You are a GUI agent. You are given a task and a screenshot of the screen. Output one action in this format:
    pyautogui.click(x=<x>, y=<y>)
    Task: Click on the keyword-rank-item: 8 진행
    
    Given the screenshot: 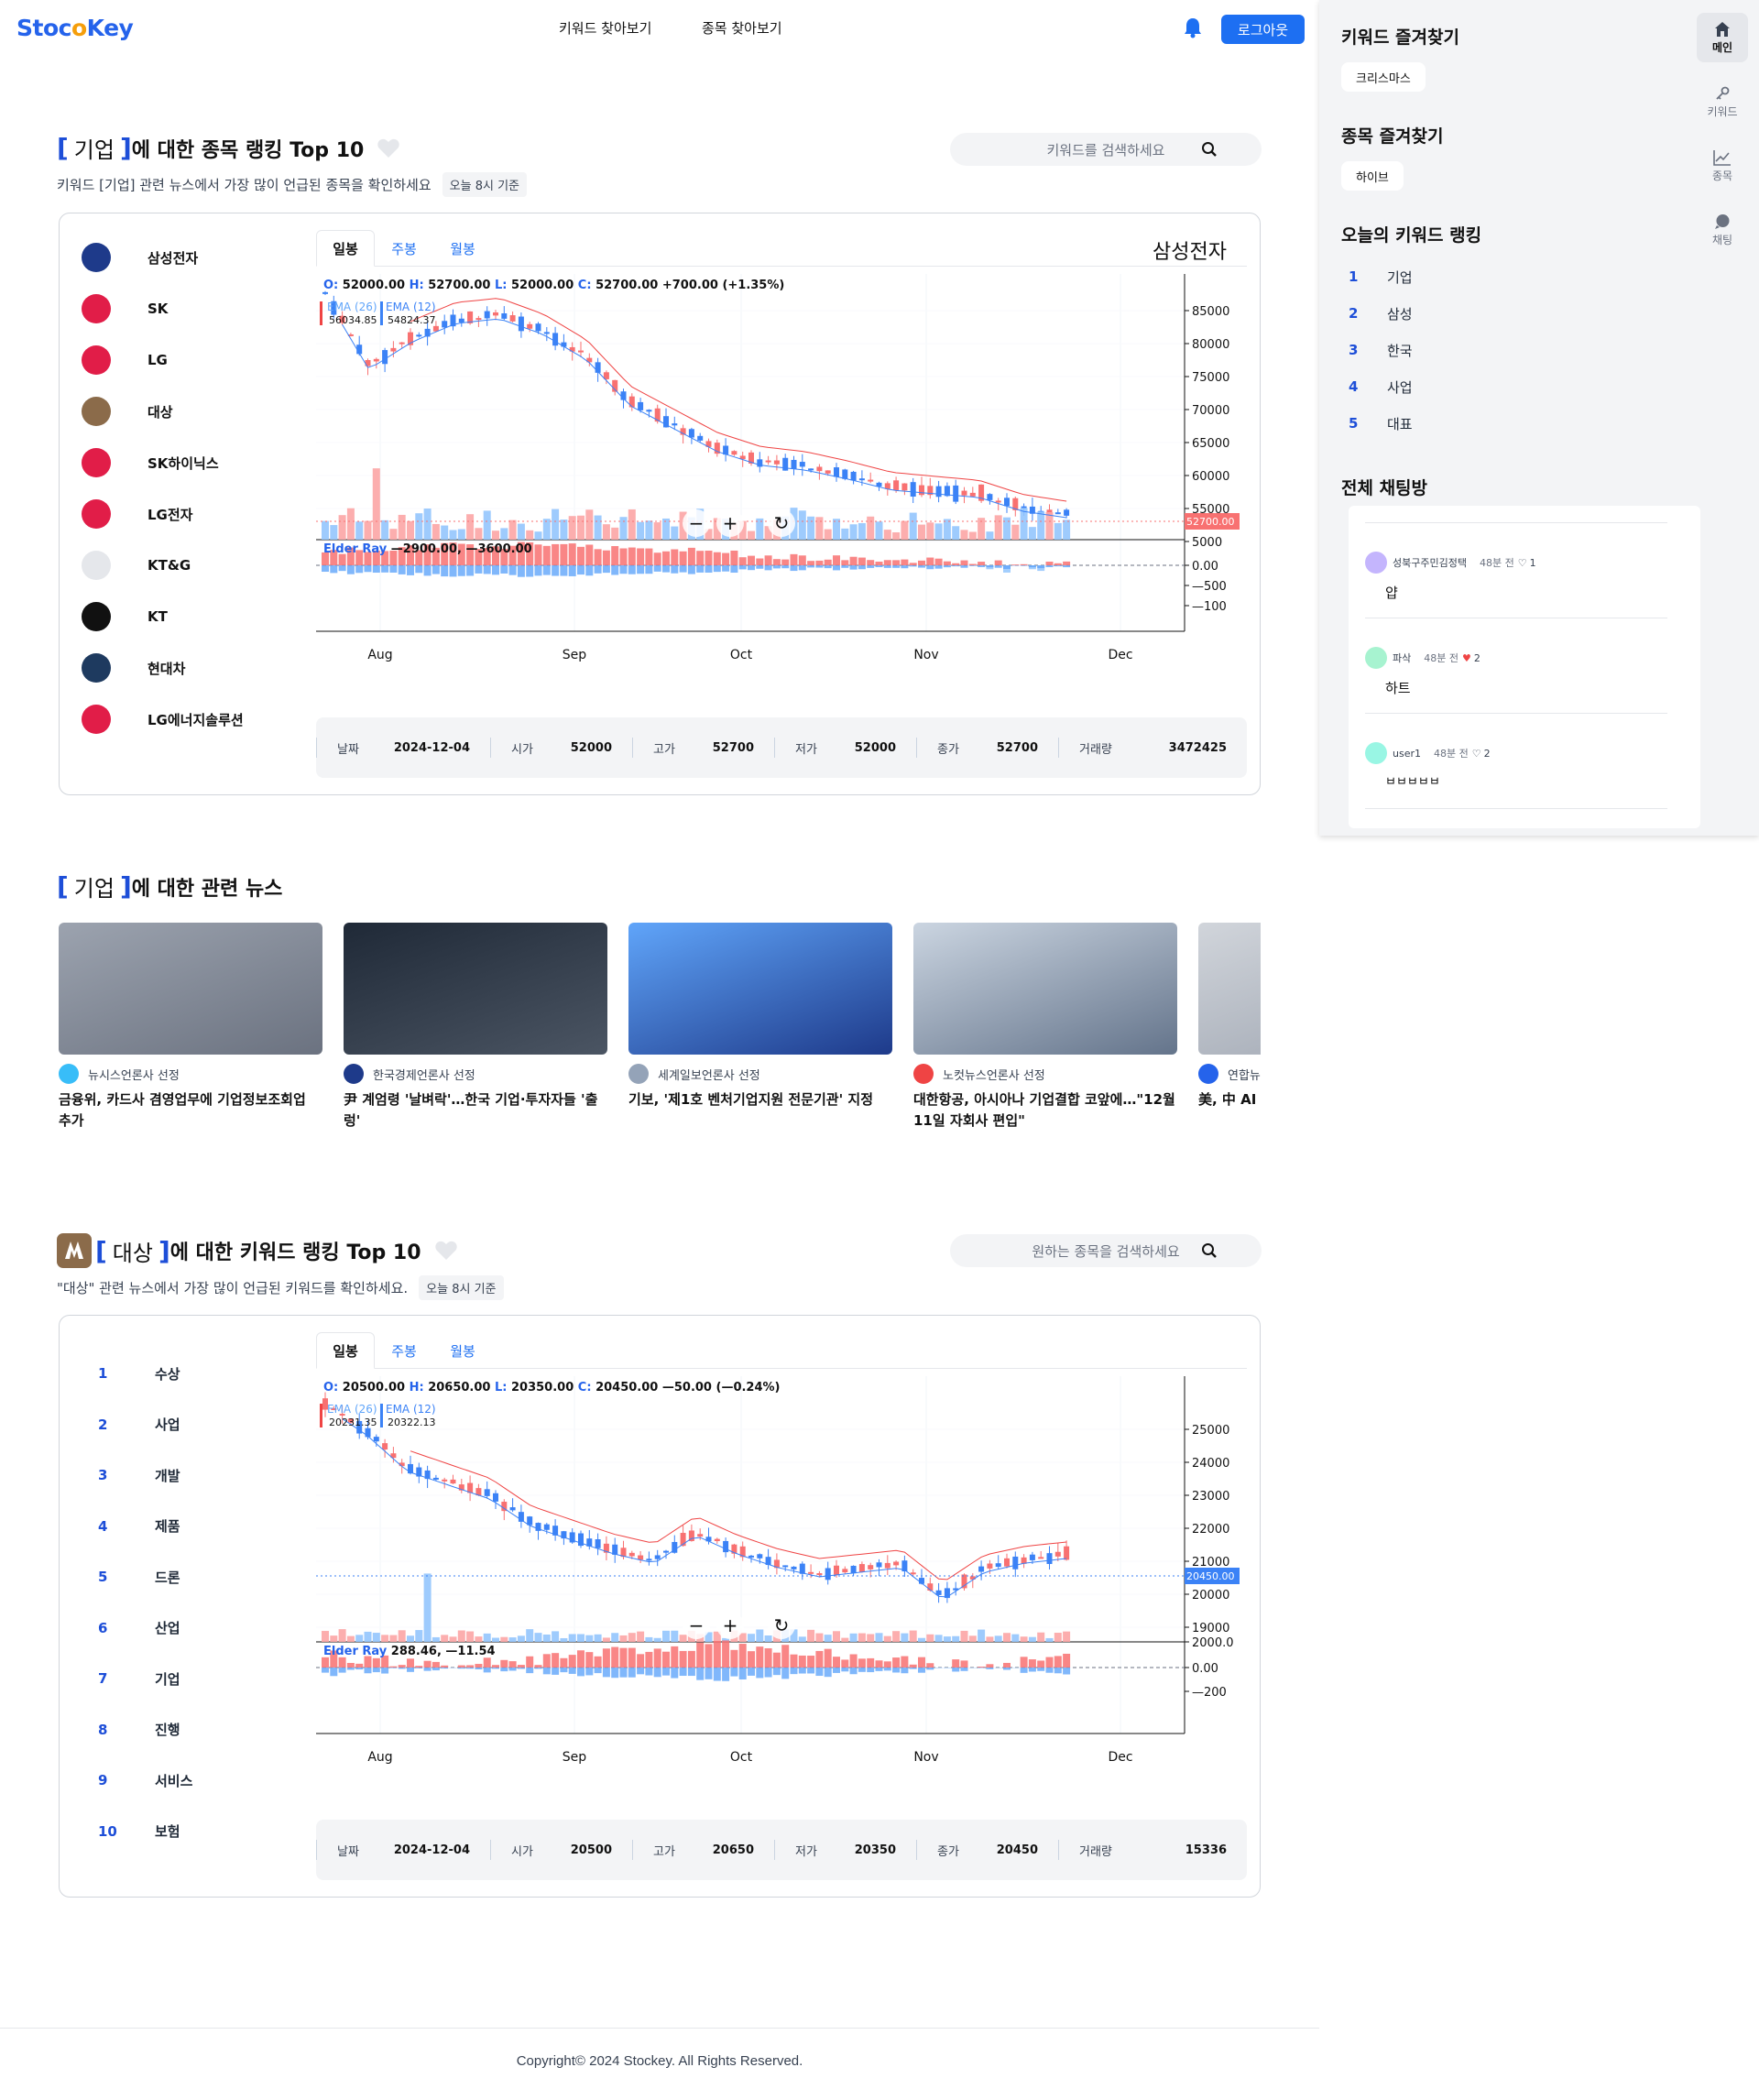 What is the action you would take?
    pyautogui.click(x=139, y=1730)
    